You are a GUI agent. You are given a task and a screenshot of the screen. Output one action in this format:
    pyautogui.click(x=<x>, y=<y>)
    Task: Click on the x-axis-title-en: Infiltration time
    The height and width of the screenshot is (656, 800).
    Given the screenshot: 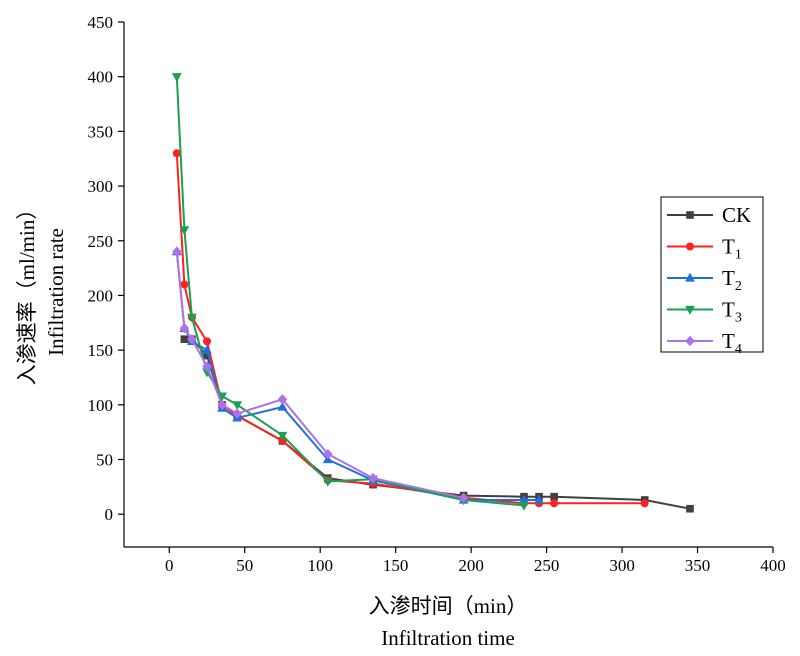 What is the action you would take?
    pyautogui.click(x=448, y=638)
    